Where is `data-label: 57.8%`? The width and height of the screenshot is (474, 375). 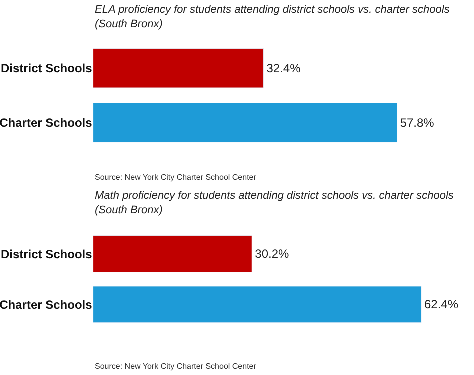 data-label: 57.8% is located at coordinates (417, 123).